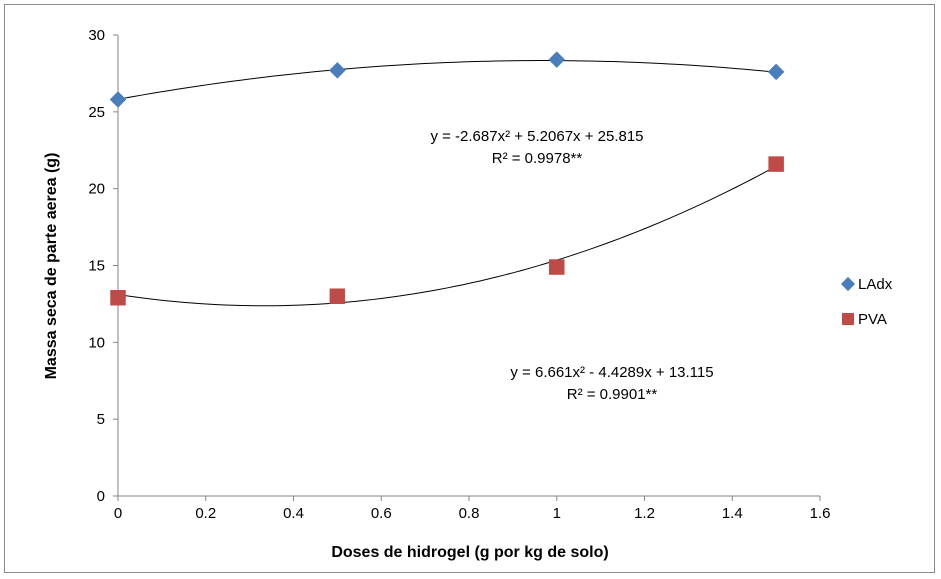 This screenshot has height=579, width=941. What do you see at coordinates (96, 342) in the screenshot?
I see `y-tick-label: 10` at bounding box center [96, 342].